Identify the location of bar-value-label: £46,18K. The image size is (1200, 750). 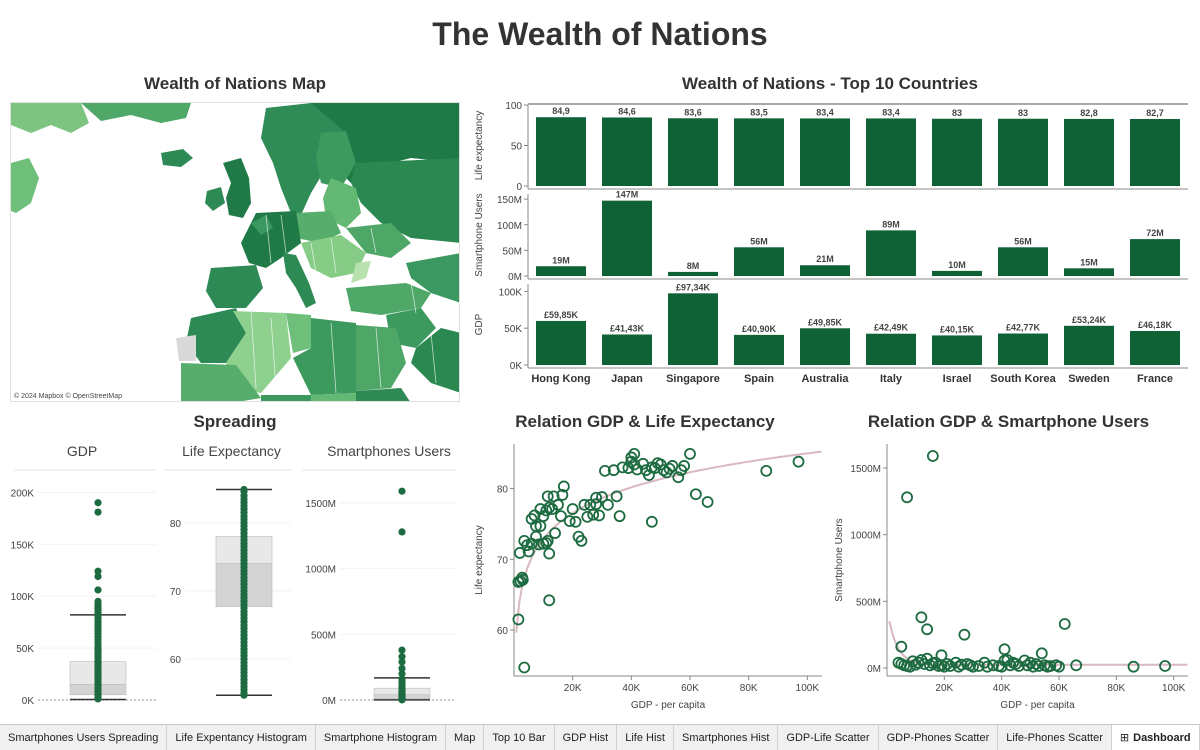
(1155, 325).